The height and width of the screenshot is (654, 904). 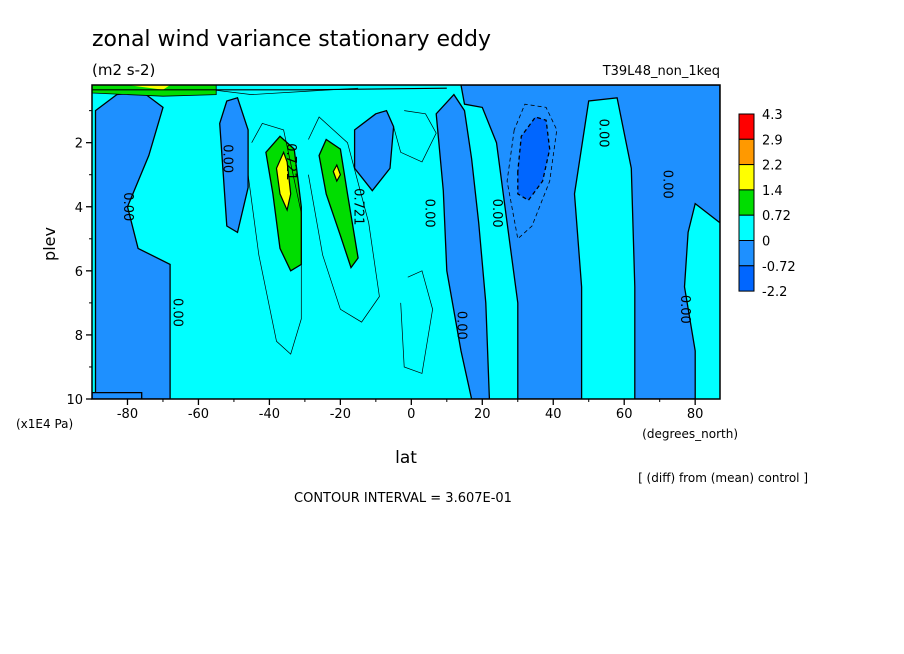 I want to click on y-axis-units: (x1E4 Pa), so click(x=44, y=424).